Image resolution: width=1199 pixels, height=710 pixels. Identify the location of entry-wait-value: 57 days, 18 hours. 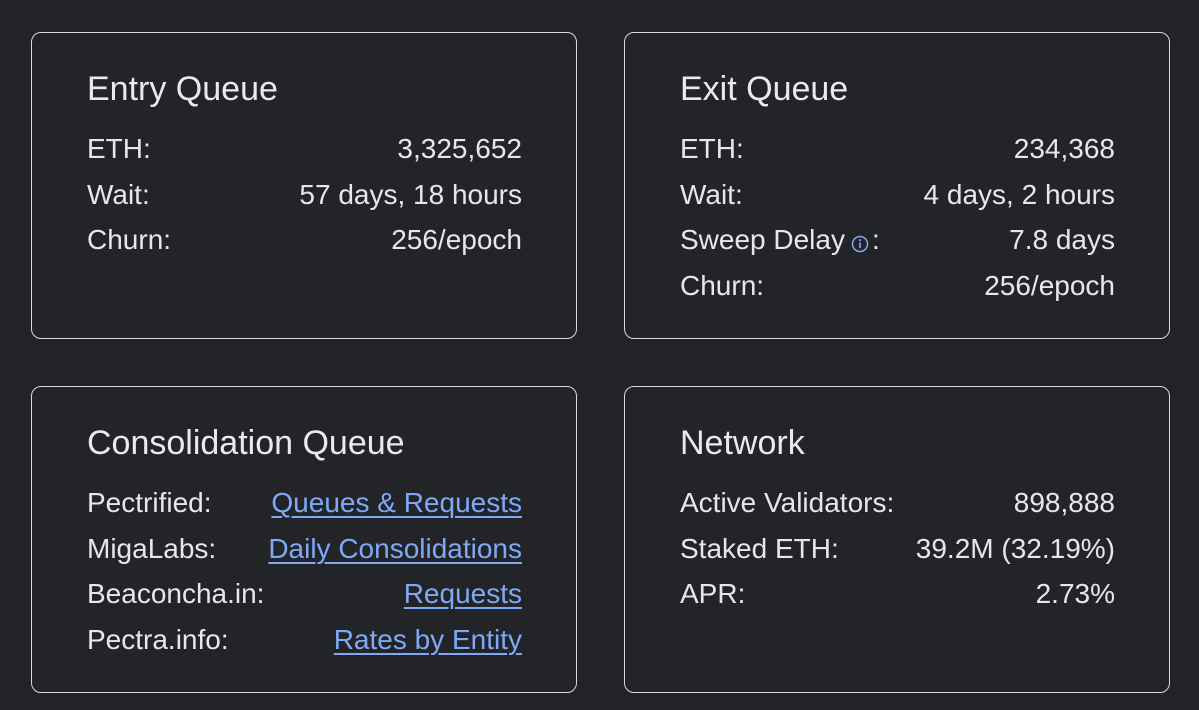
(410, 194).